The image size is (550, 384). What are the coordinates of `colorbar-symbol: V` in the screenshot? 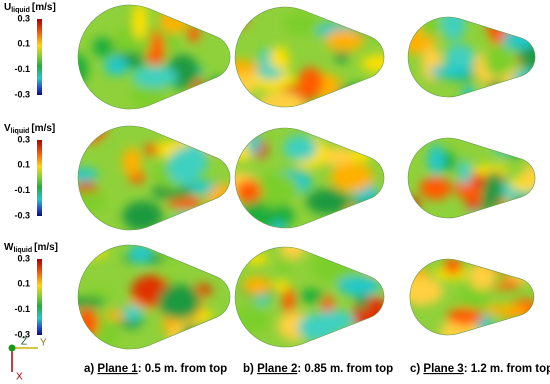 It's located at (7, 128).